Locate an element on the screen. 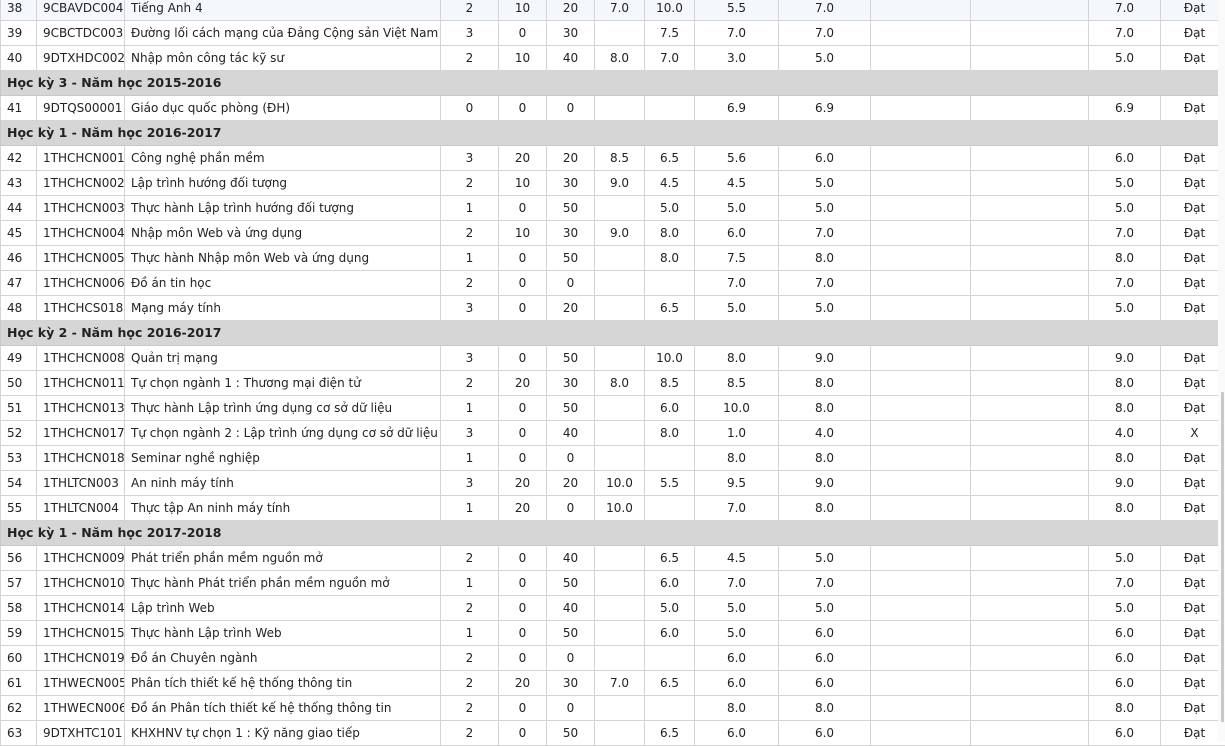  cell-weight-2: 20 is located at coordinates (571, 483).